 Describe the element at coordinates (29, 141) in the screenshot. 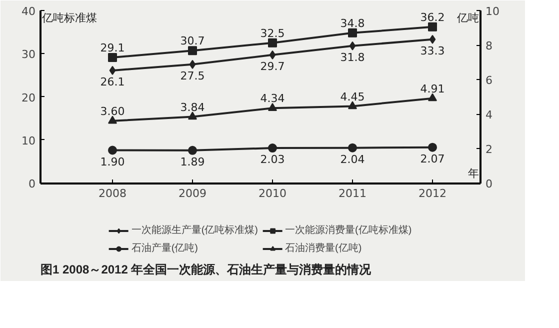

I see `y-tick-label: 10` at that location.